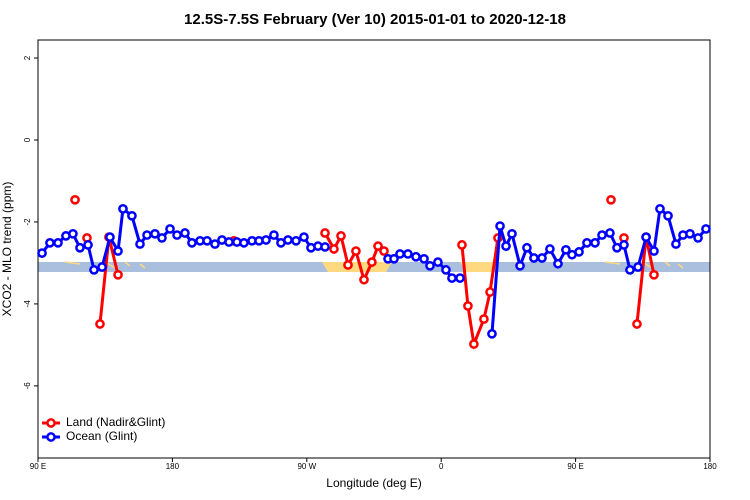 This screenshot has height=500, width=750. I want to click on y-tick-label: 0, so click(27, 139).